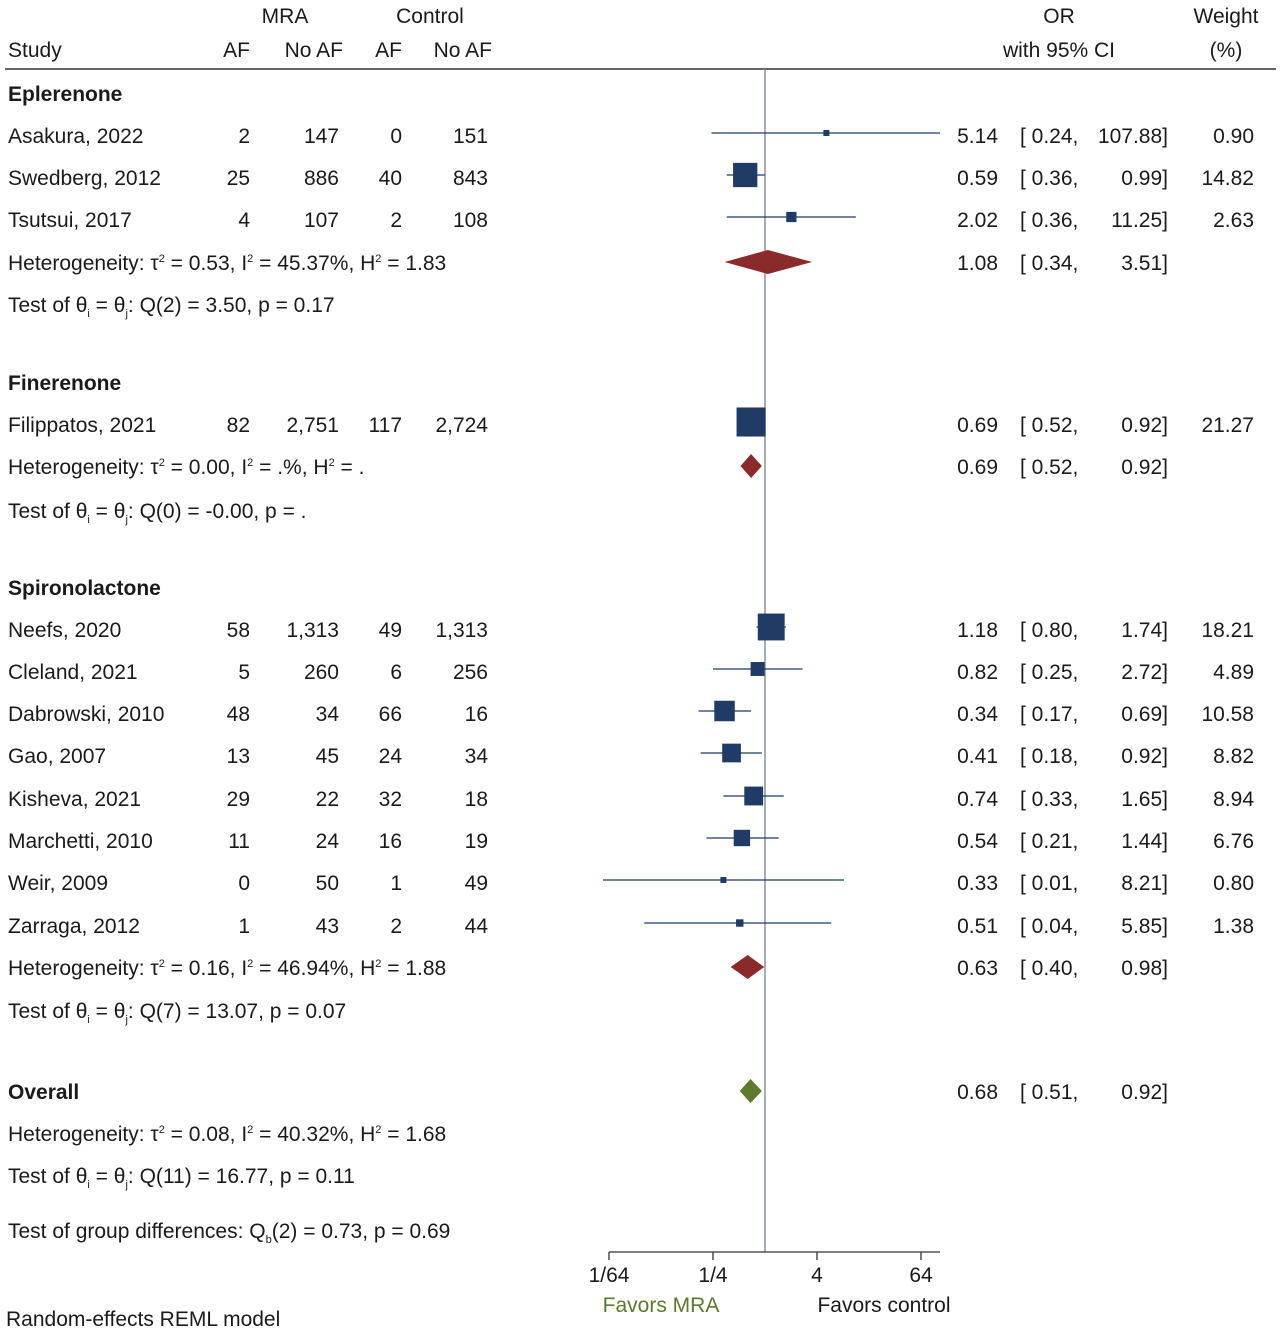 Image resolution: width=1282 pixels, height=1336 pixels. What do you see at coordinates (461, 425) in the screenshot?
I see `study-finerenone-0-control-no-af: 2,724` at bounding box center [461, 425].